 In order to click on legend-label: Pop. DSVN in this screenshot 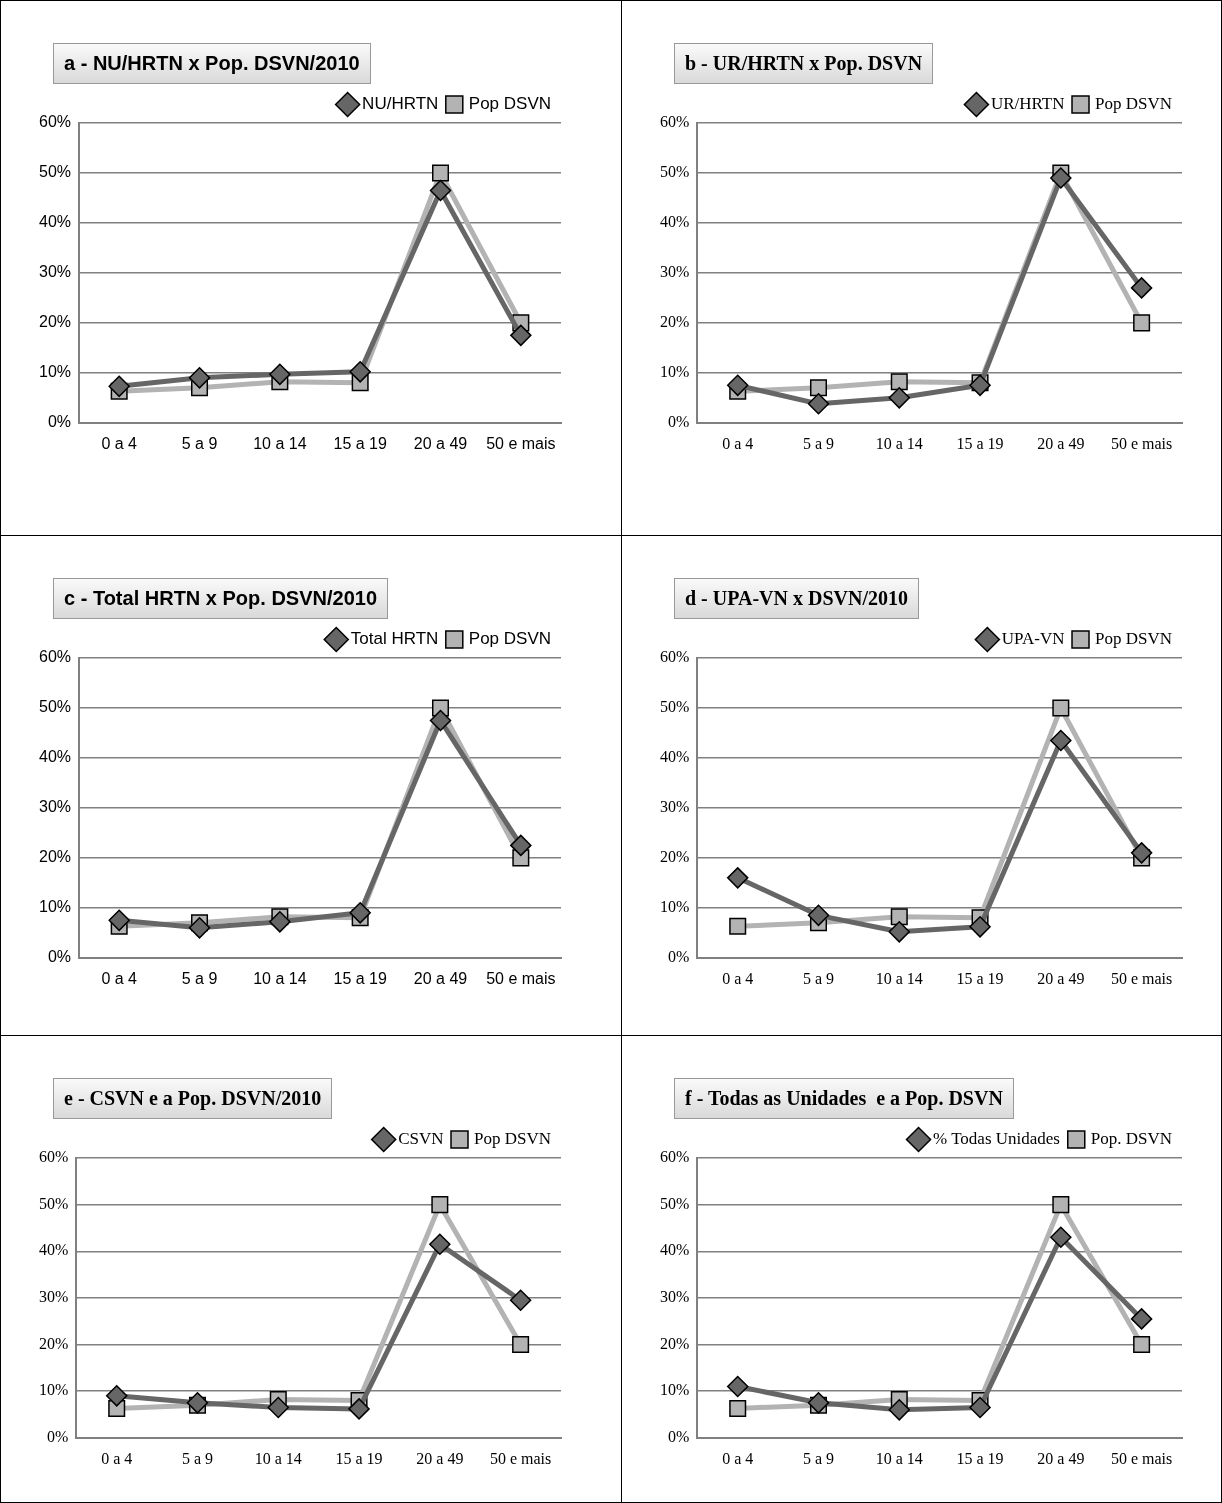, I will do `click(1131, 1138)`.